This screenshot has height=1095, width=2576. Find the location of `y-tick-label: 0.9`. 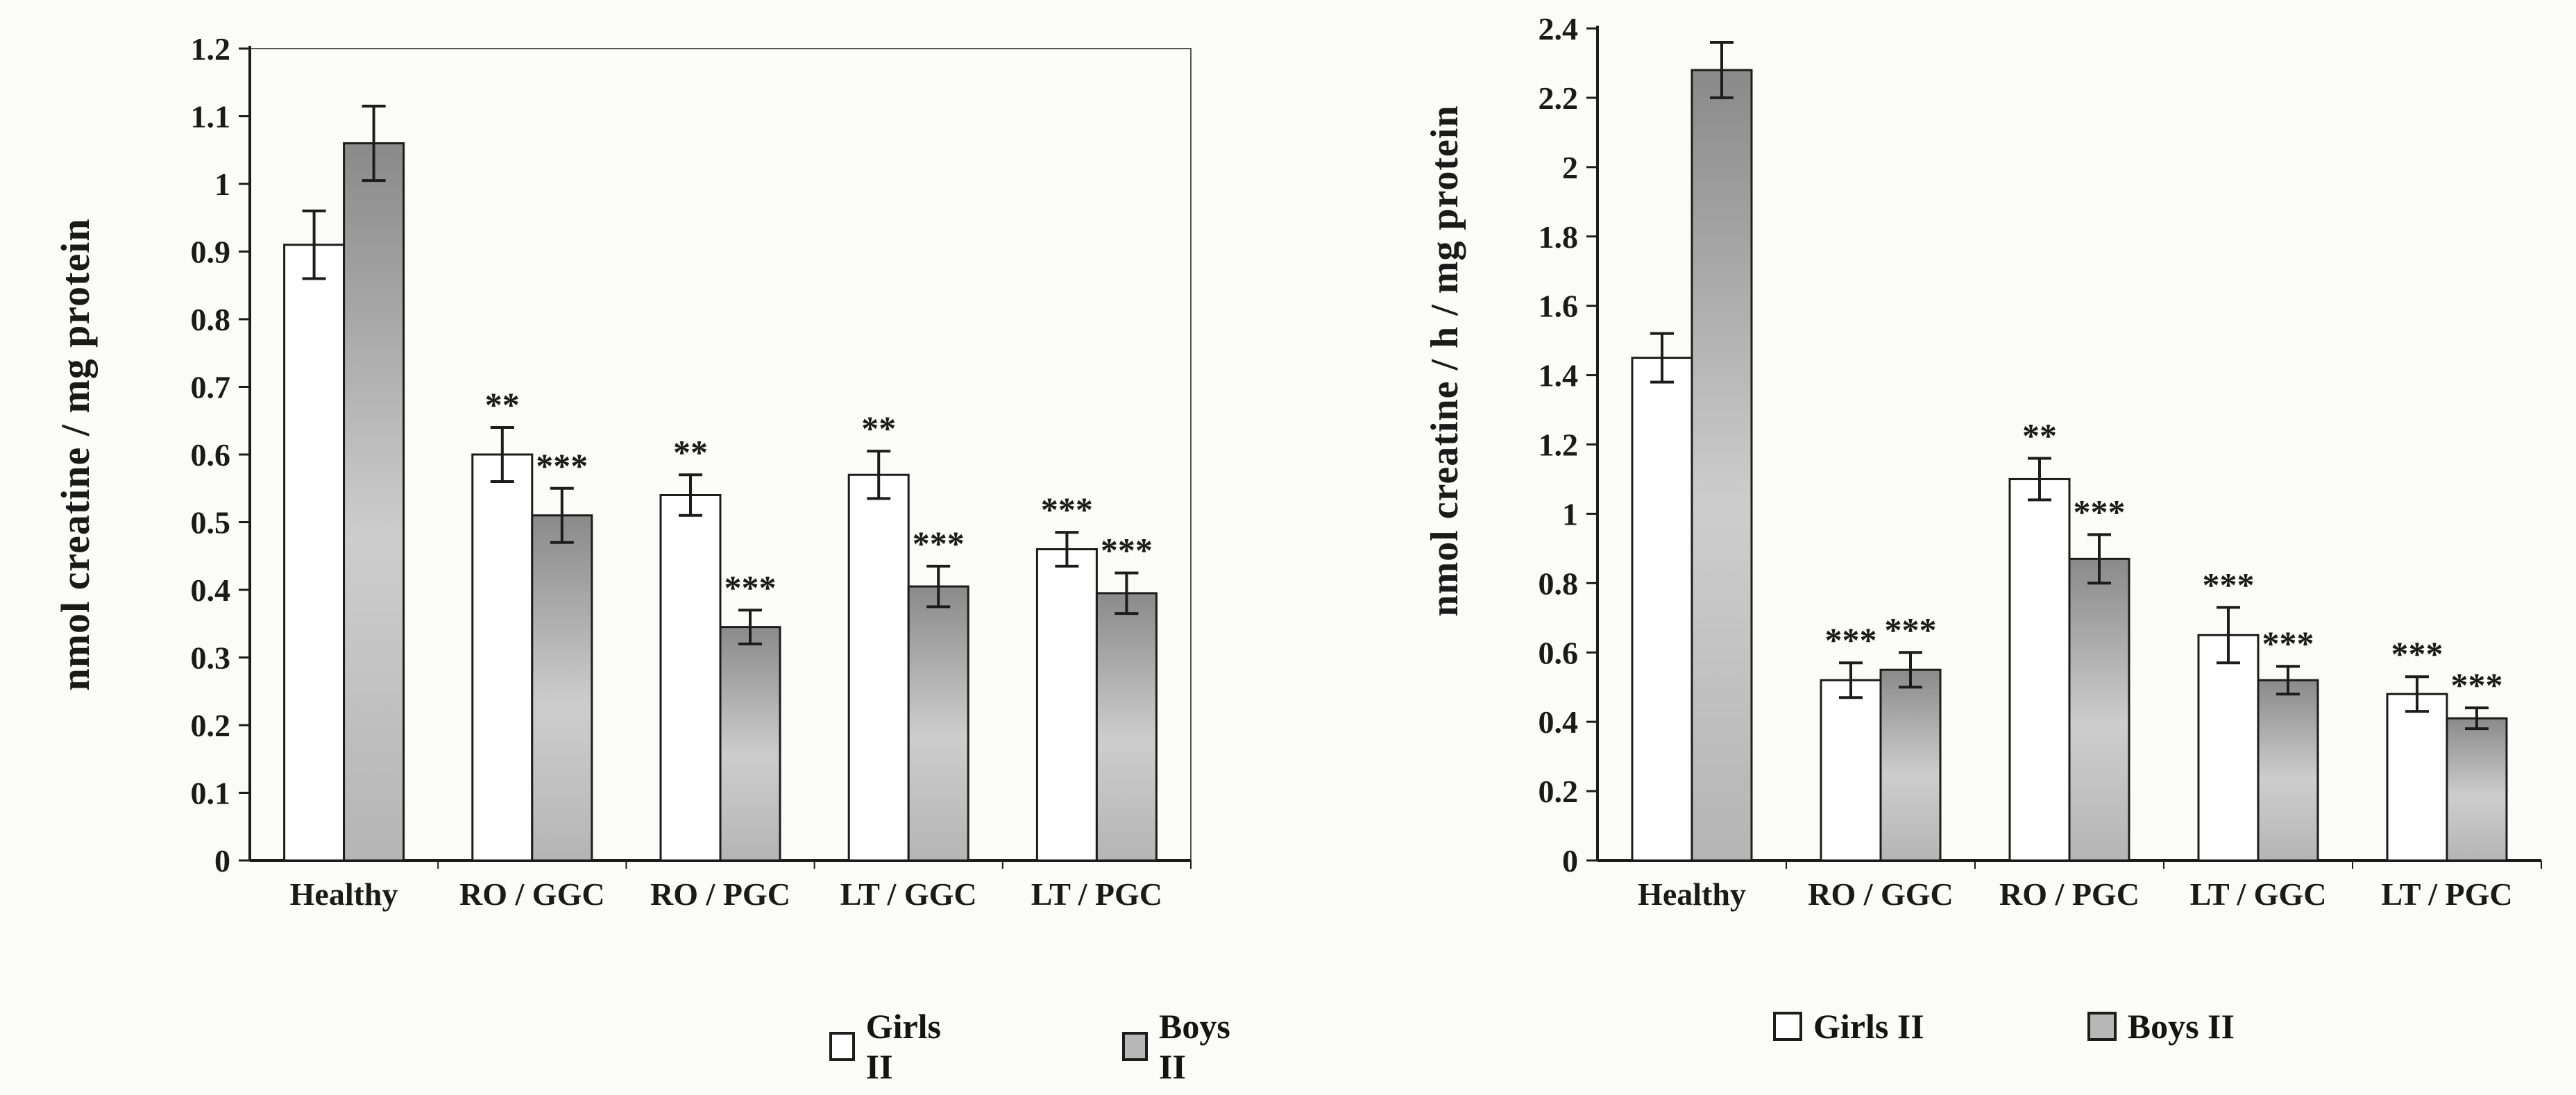

y-tick-label: 0.9 is located at coordinates (211, 253).